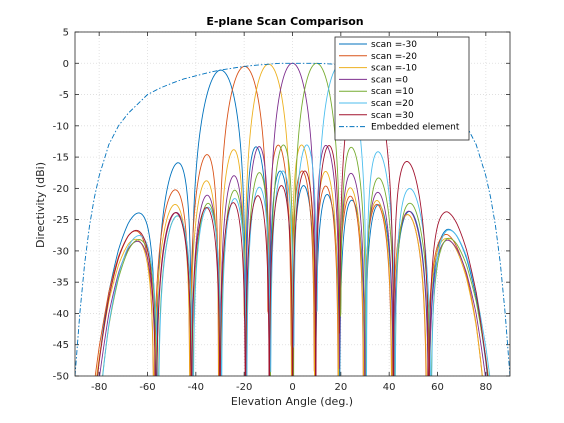  Describe the element at coordinates (284, 21) in the screenshot. I see `chart-title: E-plane Scan Comparison` at that location.